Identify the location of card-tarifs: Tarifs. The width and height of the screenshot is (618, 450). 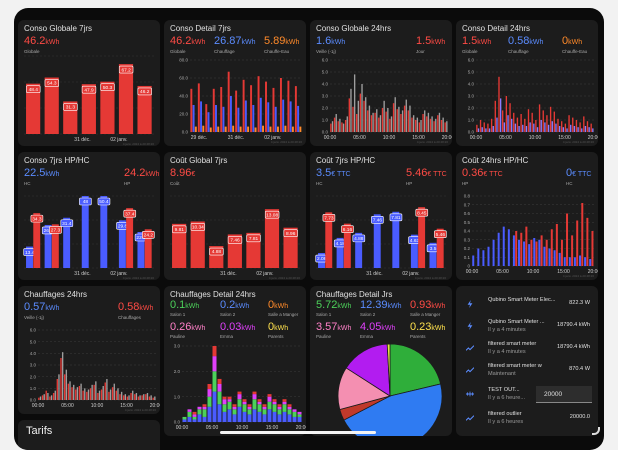
(89, 435).